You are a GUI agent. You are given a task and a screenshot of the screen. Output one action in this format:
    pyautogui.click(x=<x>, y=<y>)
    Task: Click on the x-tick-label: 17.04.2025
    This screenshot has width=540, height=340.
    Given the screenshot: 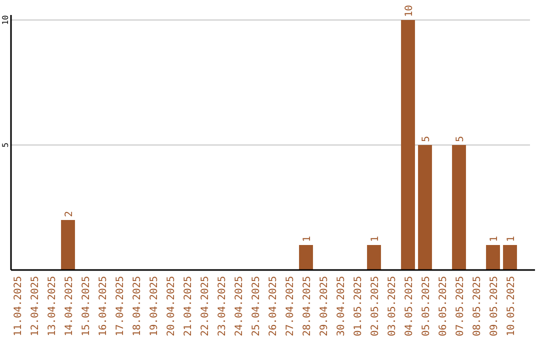 What is the action you would take?
    pyautogui.click(x=120, y=306)
    